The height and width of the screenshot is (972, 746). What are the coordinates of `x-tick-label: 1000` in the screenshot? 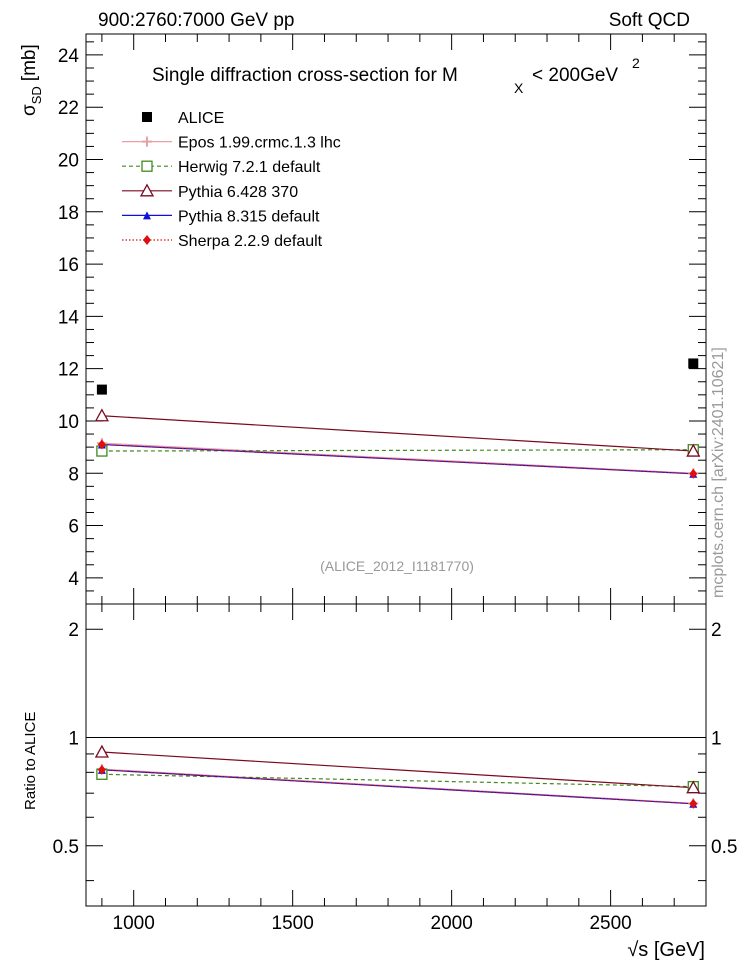 It's located at (134, 923).